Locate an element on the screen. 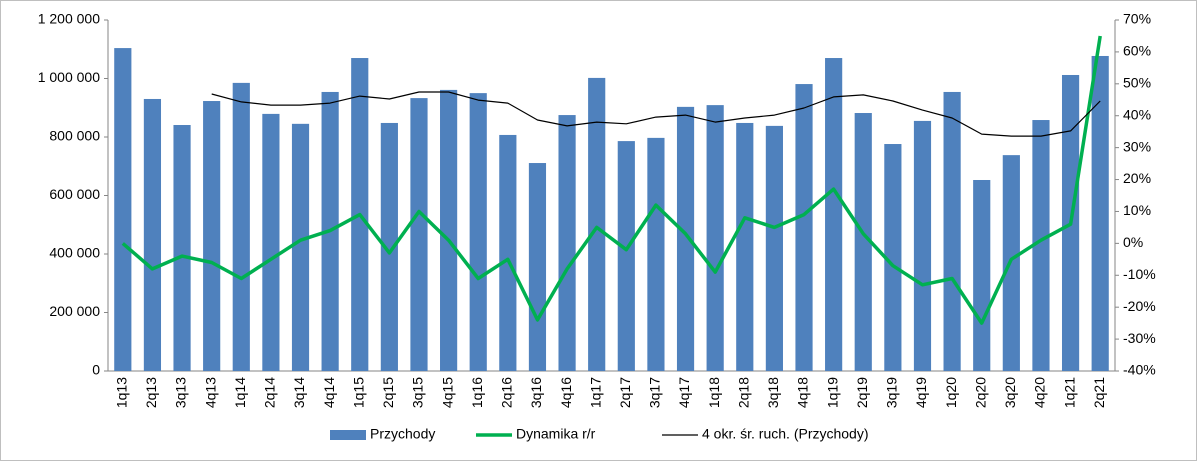 The width and height of the screenshot is (1197, 461). x-tick-label: 2q21 is located at coordinates (1099, 392).